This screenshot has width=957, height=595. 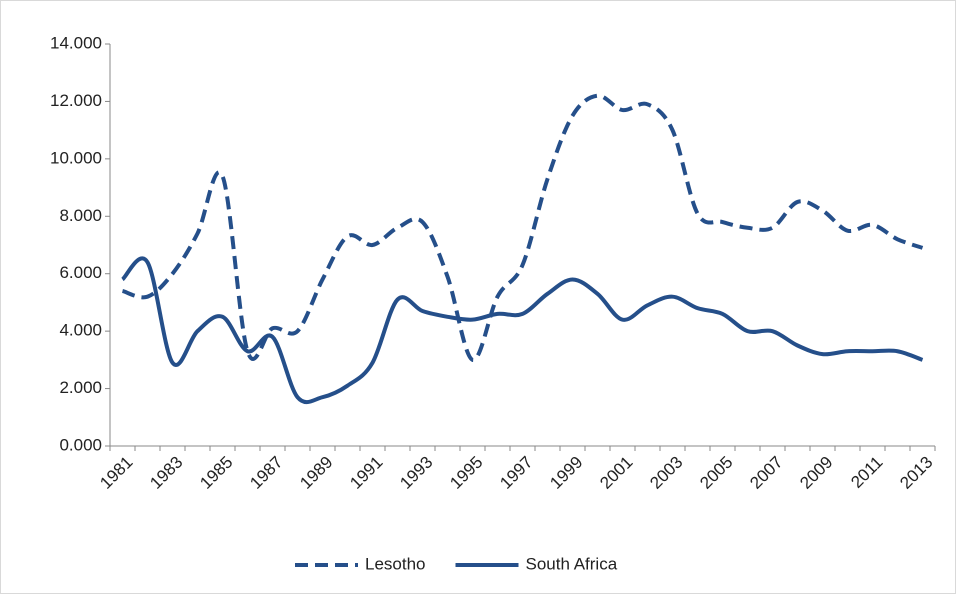 I want to click on y-tick-label: 12.000, so click(x=76, y=100).